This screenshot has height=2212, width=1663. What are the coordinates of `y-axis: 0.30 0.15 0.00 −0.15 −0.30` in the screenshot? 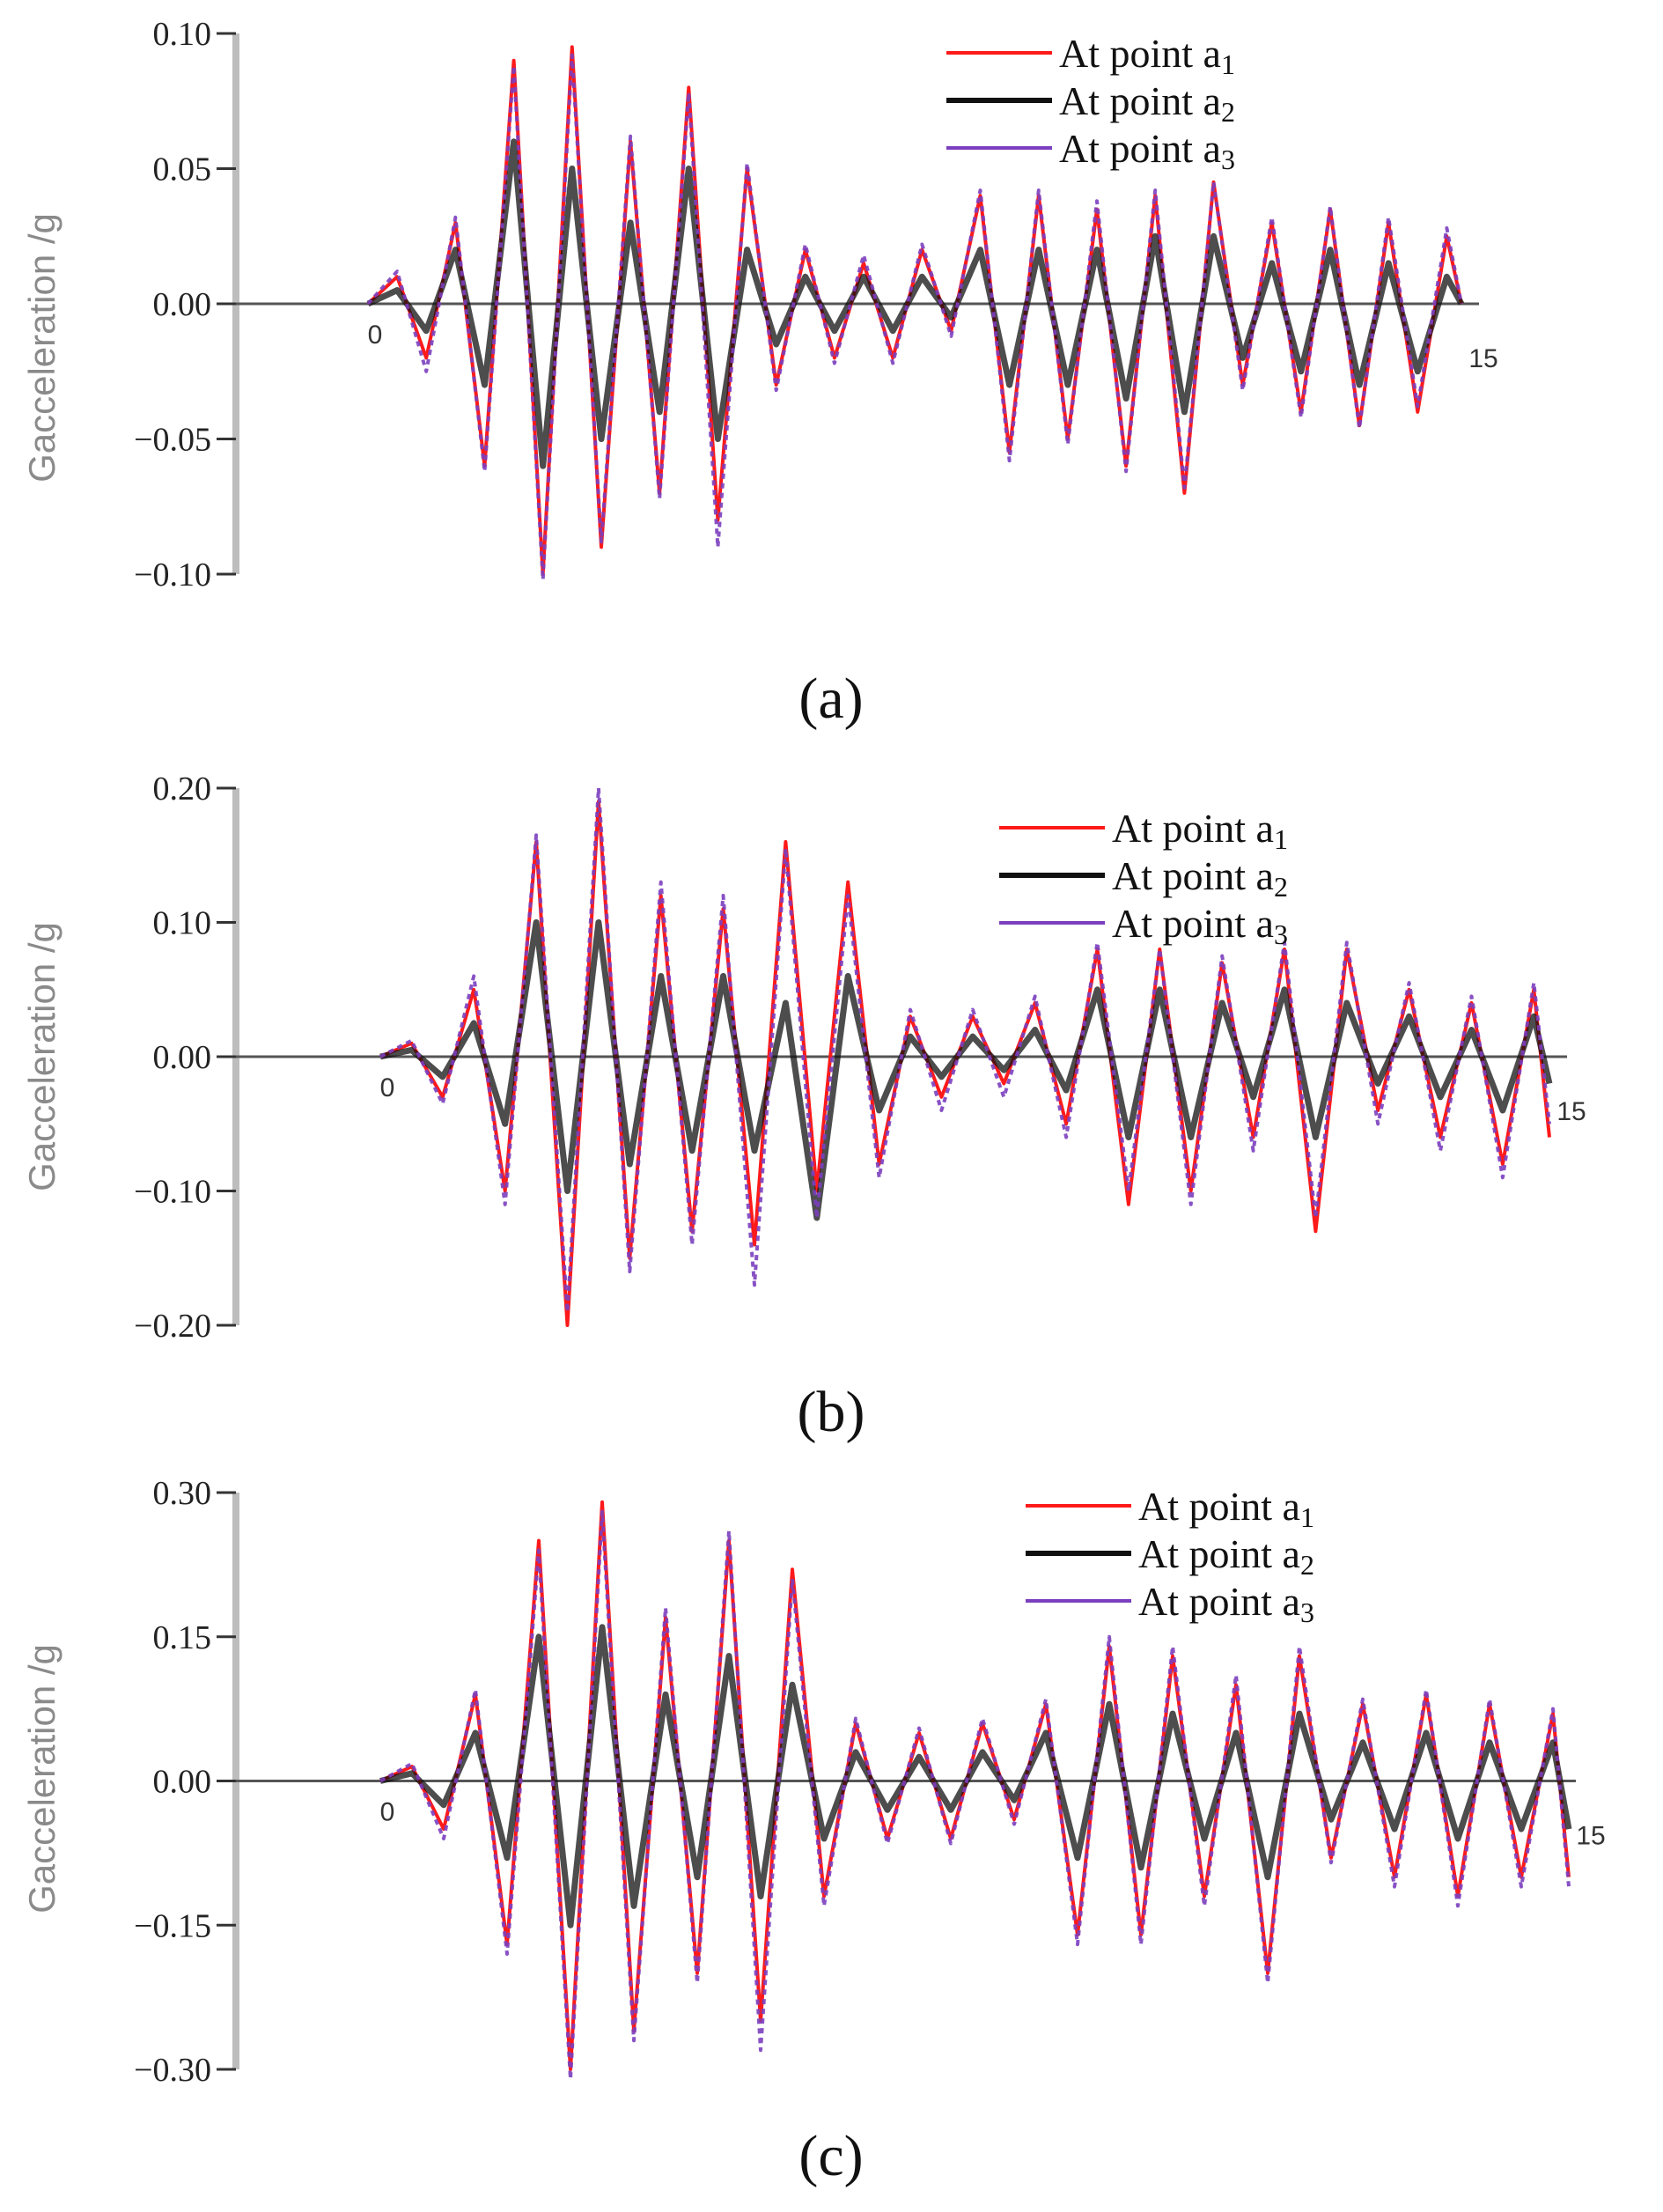 It's located at (186, 1782).